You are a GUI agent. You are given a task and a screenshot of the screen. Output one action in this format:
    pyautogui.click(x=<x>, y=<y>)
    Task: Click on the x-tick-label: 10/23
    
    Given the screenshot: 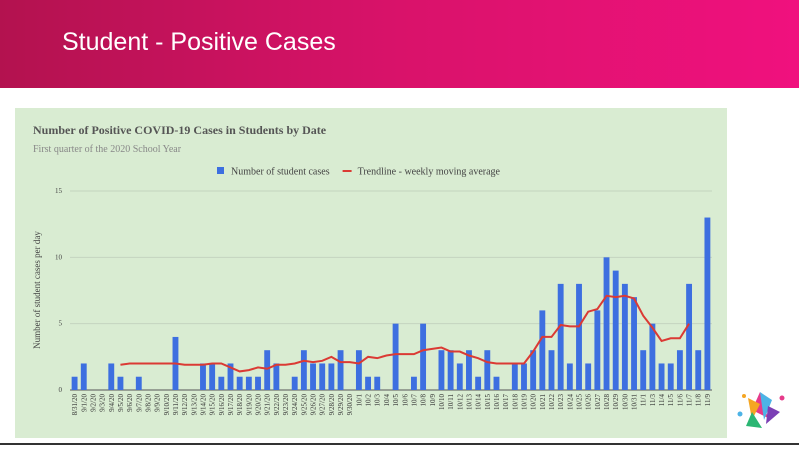 What is the action you would take?
    pyautogui.click(x=561, y=402)
    